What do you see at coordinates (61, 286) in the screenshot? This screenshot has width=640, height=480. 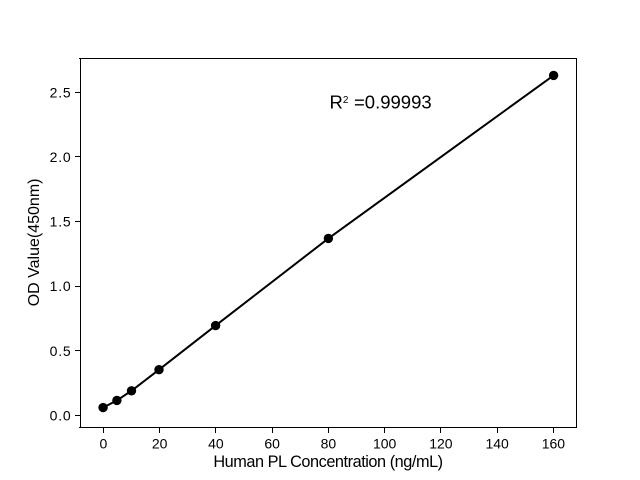 I see `svg-text: 1.0` at bounding box center [61, 286].